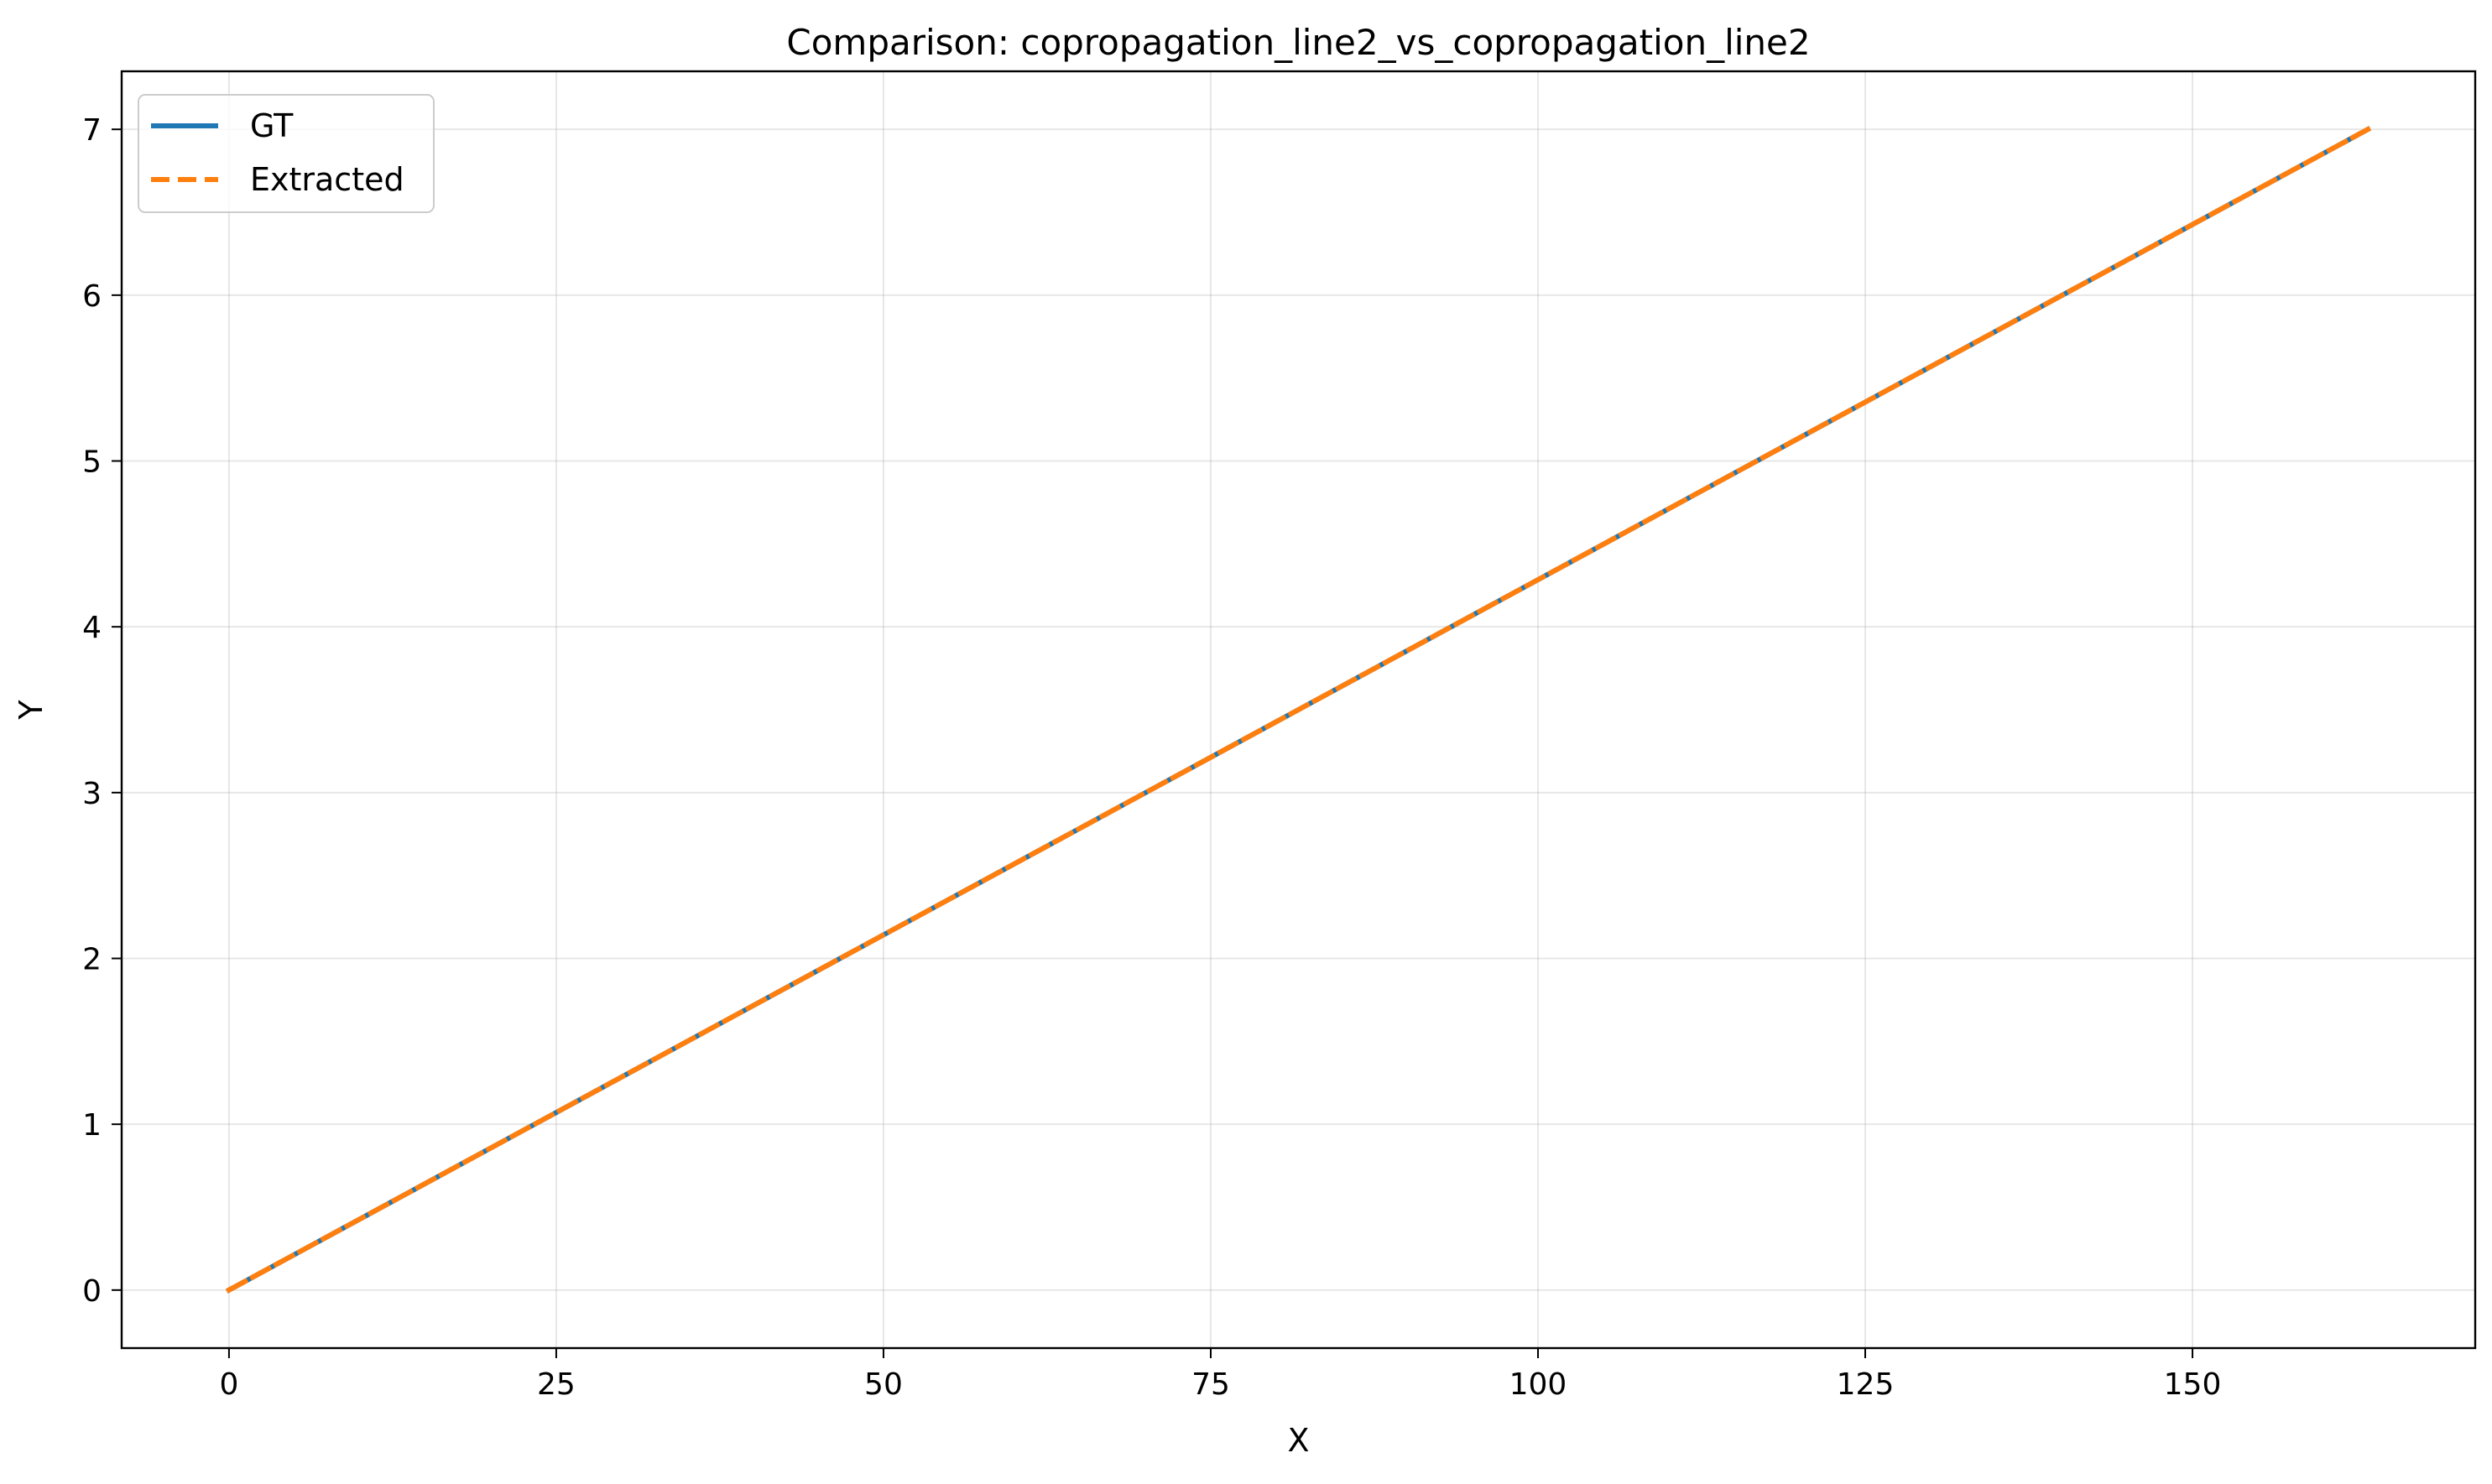 The image size is (2492, 1484). What do you see at coordinates (32, 710) in the screenshot?
I see `y-axis-label: Y` at bounding box center [32, 710].